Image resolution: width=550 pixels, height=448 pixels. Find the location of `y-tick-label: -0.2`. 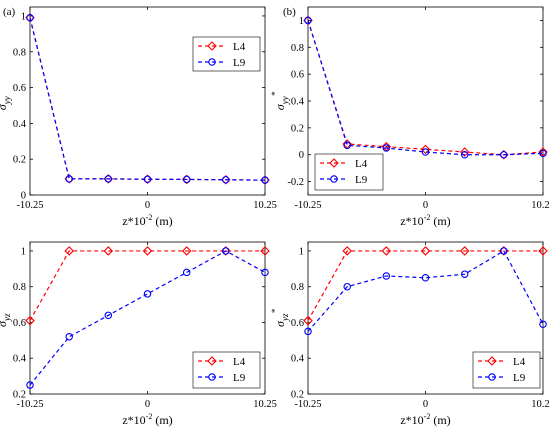

y-tick-label: -0.2 is located at coordinates (295, 182).